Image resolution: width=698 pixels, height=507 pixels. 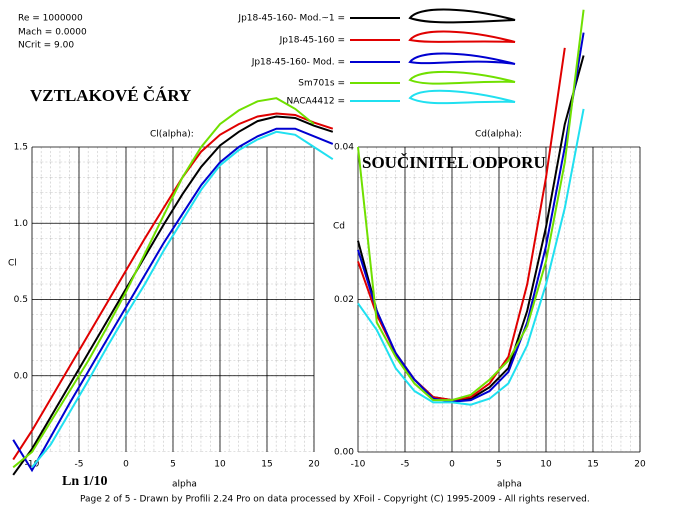 I want to click on chart-title: VZTLAKOVÉ ČÁRY, so click(x=110, y=95).